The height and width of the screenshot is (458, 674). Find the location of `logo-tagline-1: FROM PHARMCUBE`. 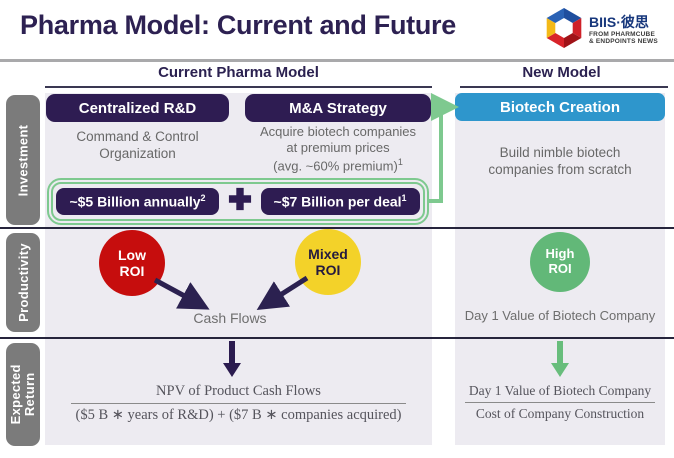

logo-tagline-1: FROM PHARMCUBE is located at coordinates (622, 34).